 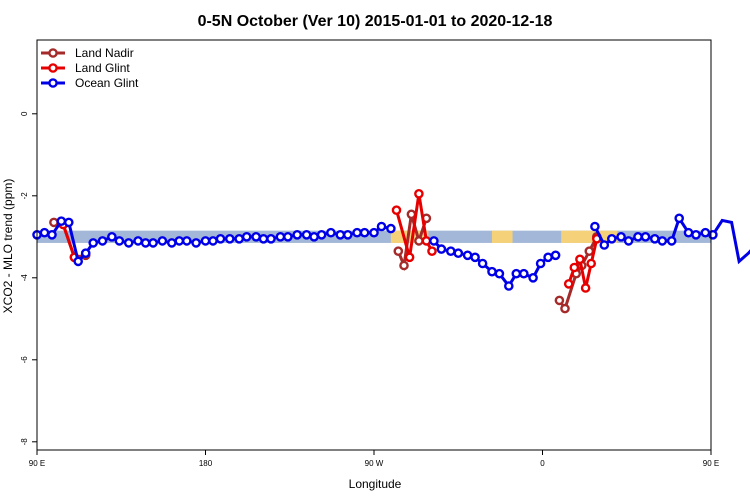 I want to click on legend-item-ocean-glint: Ocean Glint, so click(x=90, y=83).